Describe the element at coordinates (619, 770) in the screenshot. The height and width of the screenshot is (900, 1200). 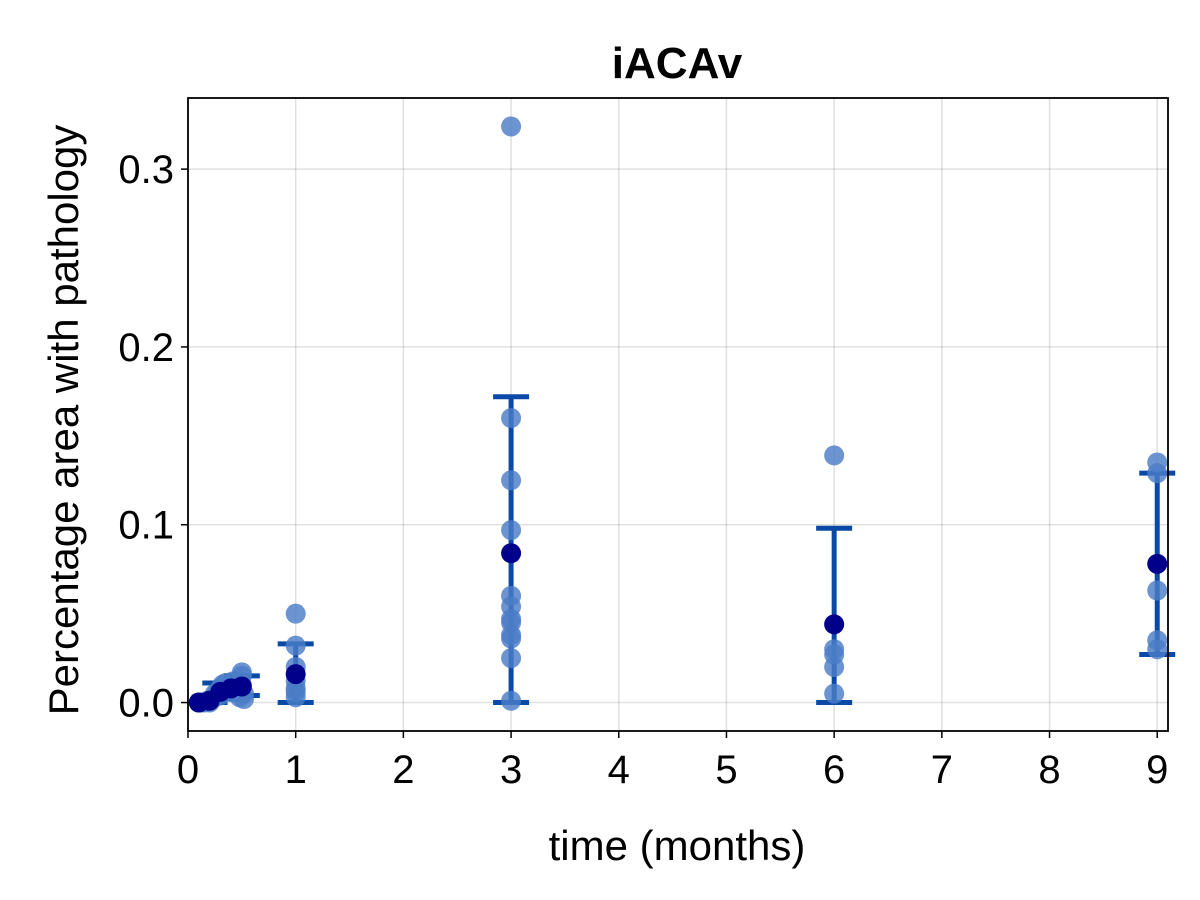
I see `x-tick-label: 4` at that location.